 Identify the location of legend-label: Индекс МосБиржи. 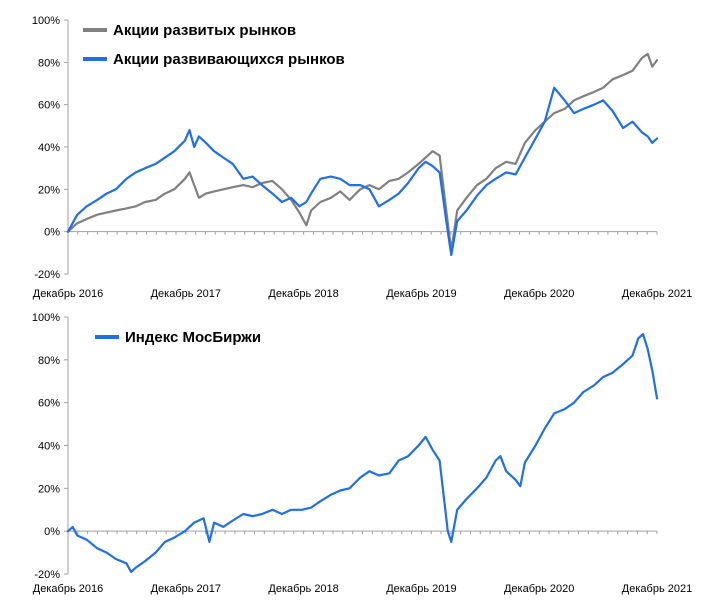
(193, 337).